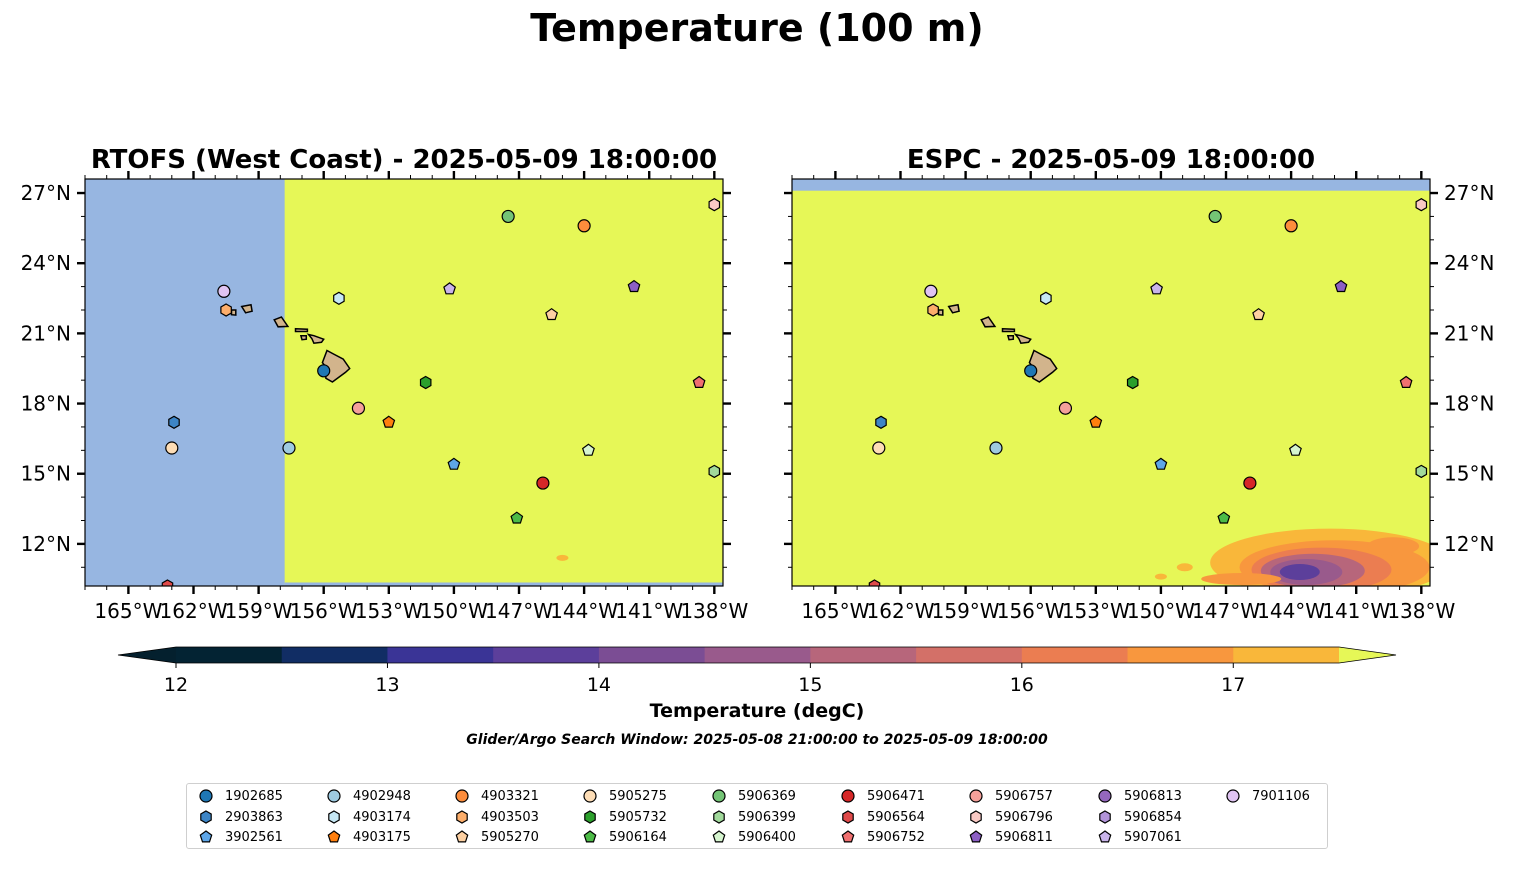 The height and width of the screenshot is (889, 1514). Describe the element at coordinates (176, 685) in the screenshot. I see `colorbar-tick-label: 12` at that location.